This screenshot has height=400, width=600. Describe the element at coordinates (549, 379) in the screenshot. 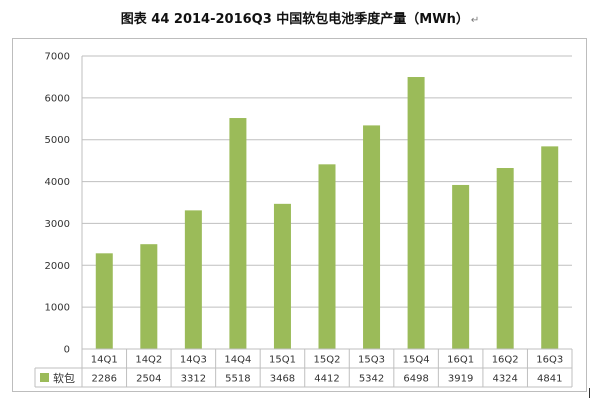

I see `data-value-label: 4841` at that location.